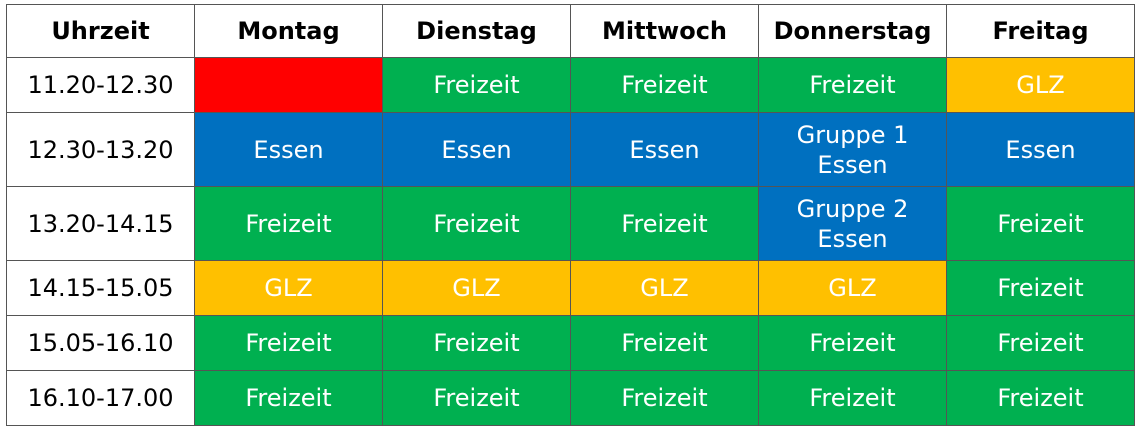  I want to click on header-thursday: Donnerstag, so click(852, 31).